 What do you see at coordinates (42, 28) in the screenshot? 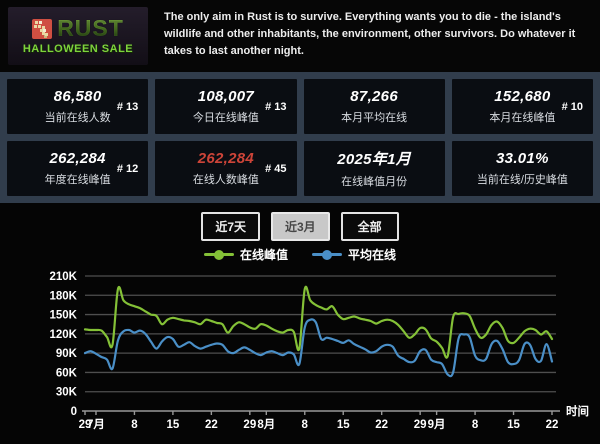
I see `rust-logo-icon` at bounding box center [42, 28].